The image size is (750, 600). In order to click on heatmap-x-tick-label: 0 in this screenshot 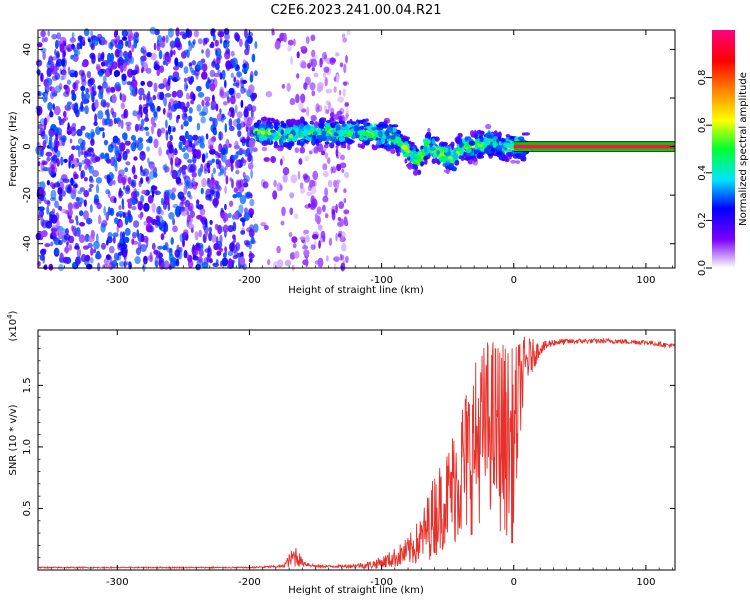, I will do `click(514, 280)`.